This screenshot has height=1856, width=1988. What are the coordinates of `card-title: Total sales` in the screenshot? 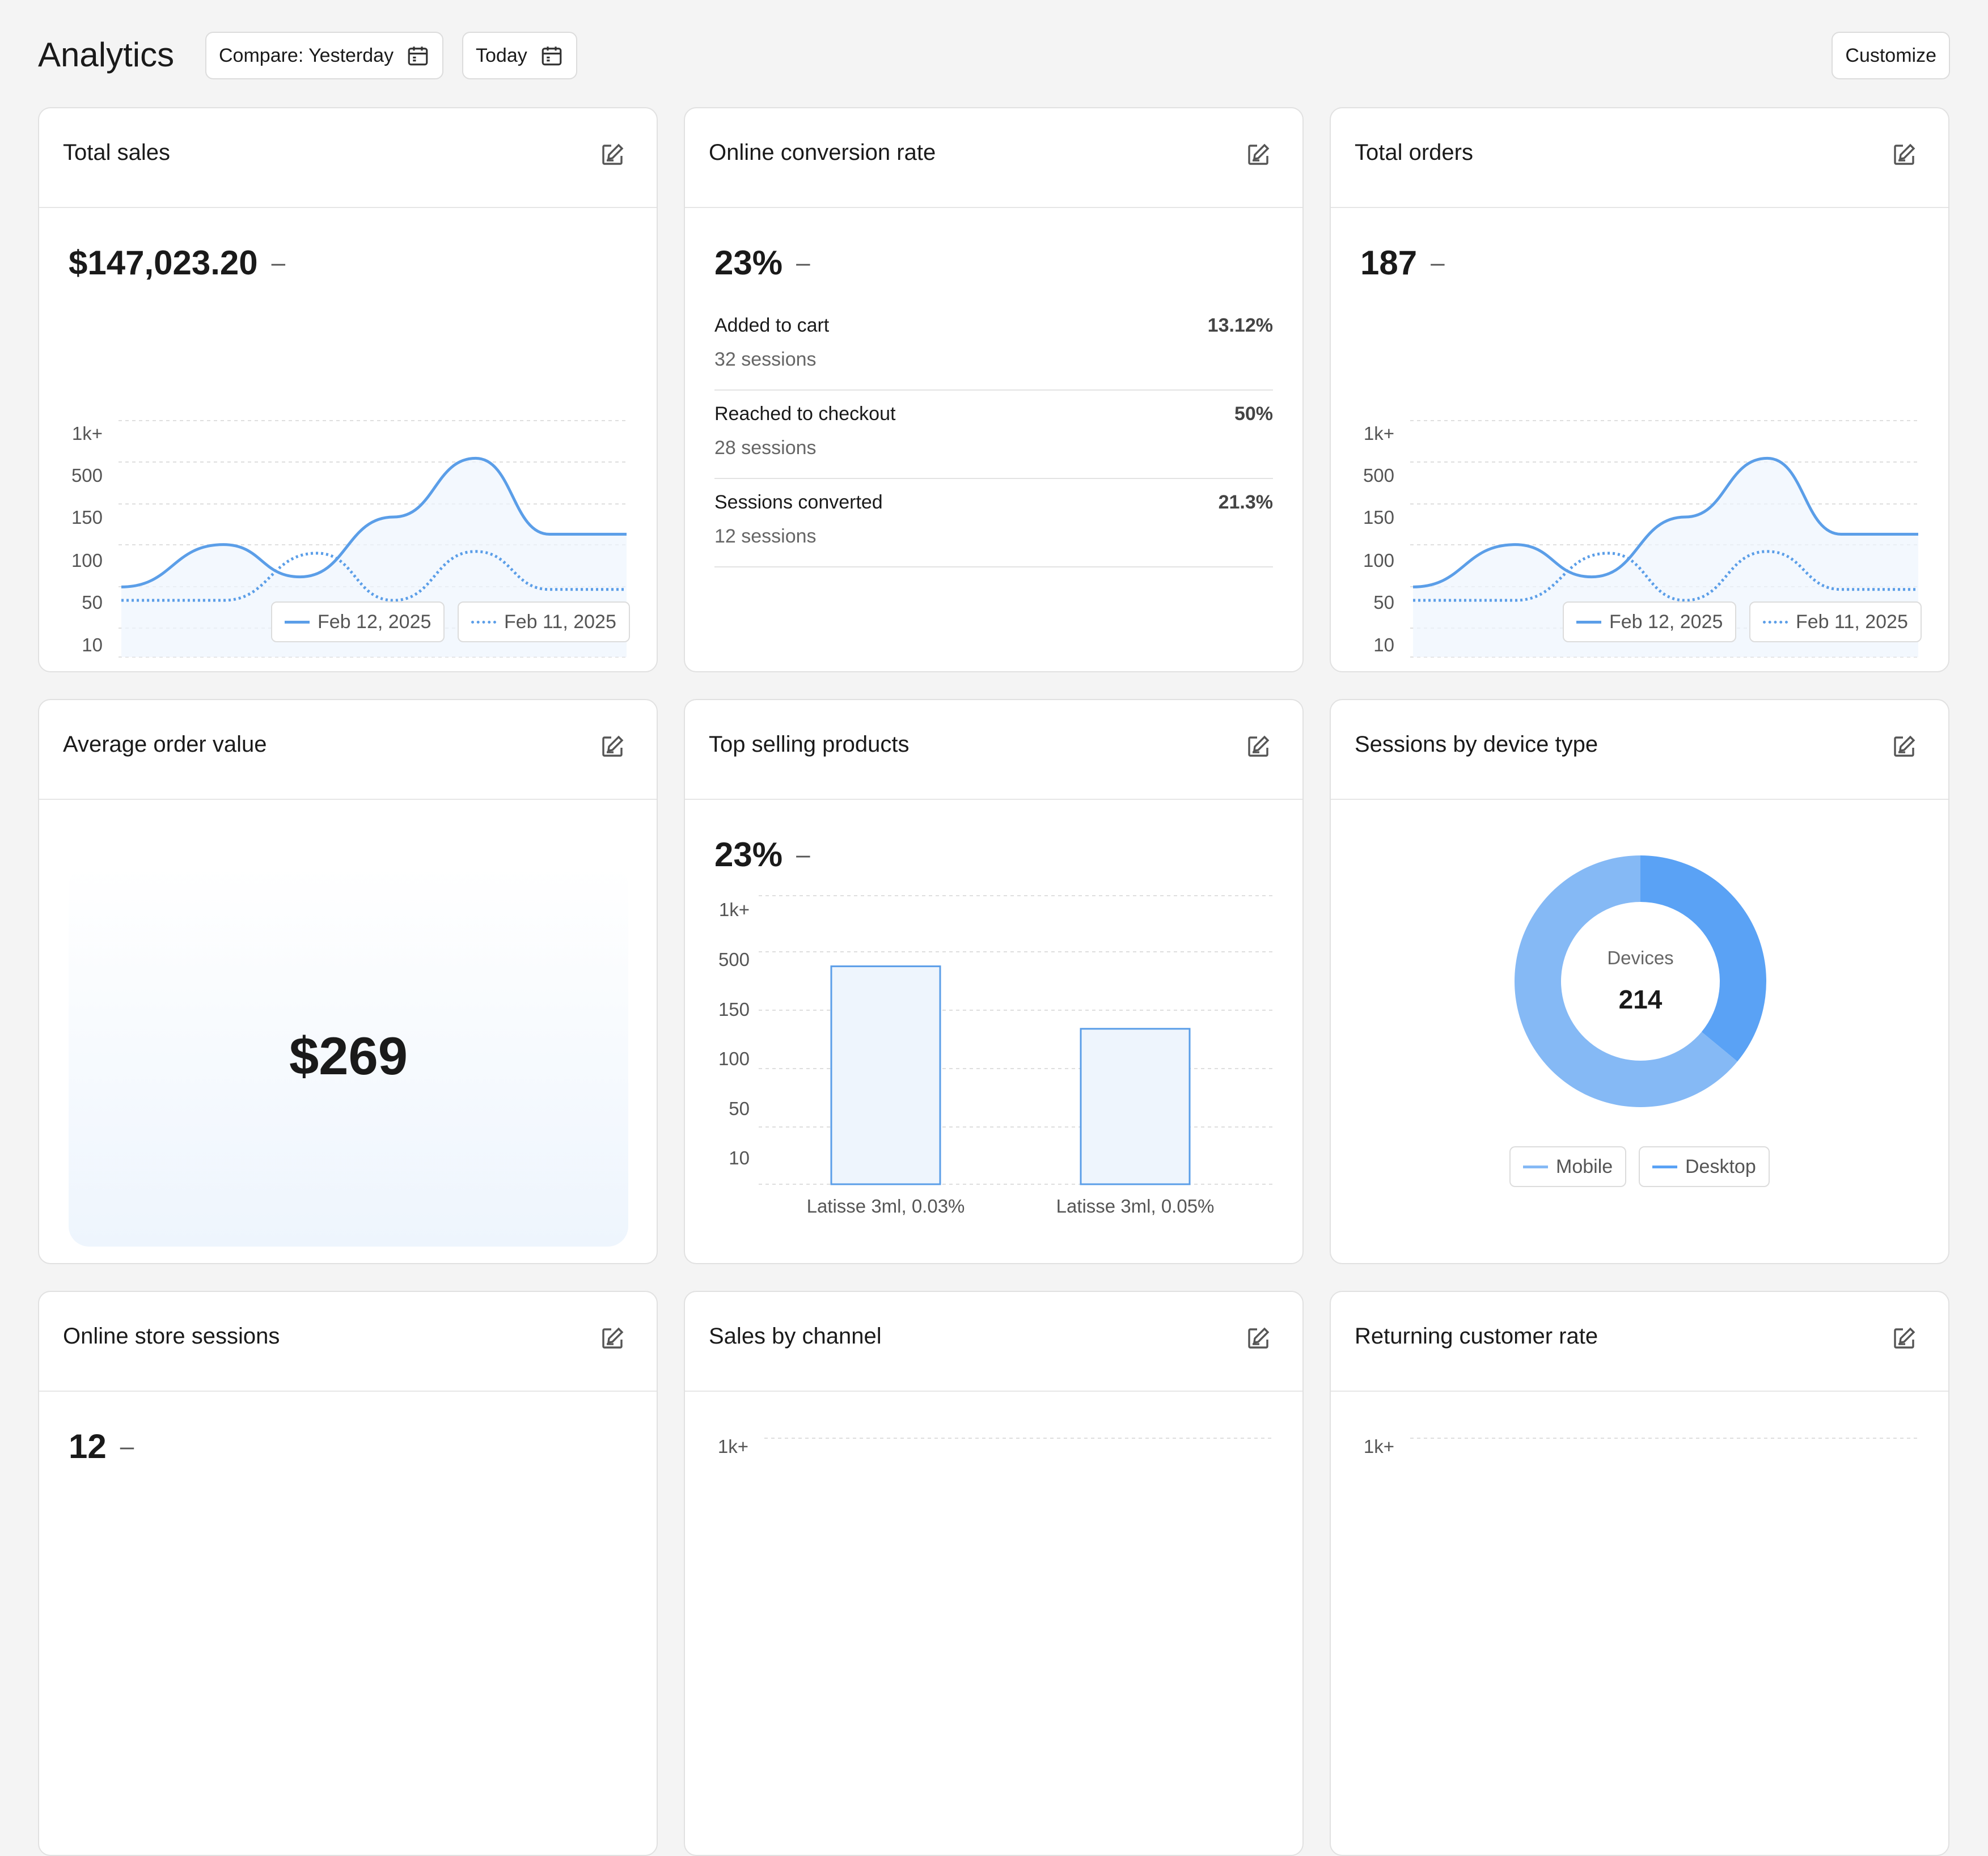 It's located at (116, 152).